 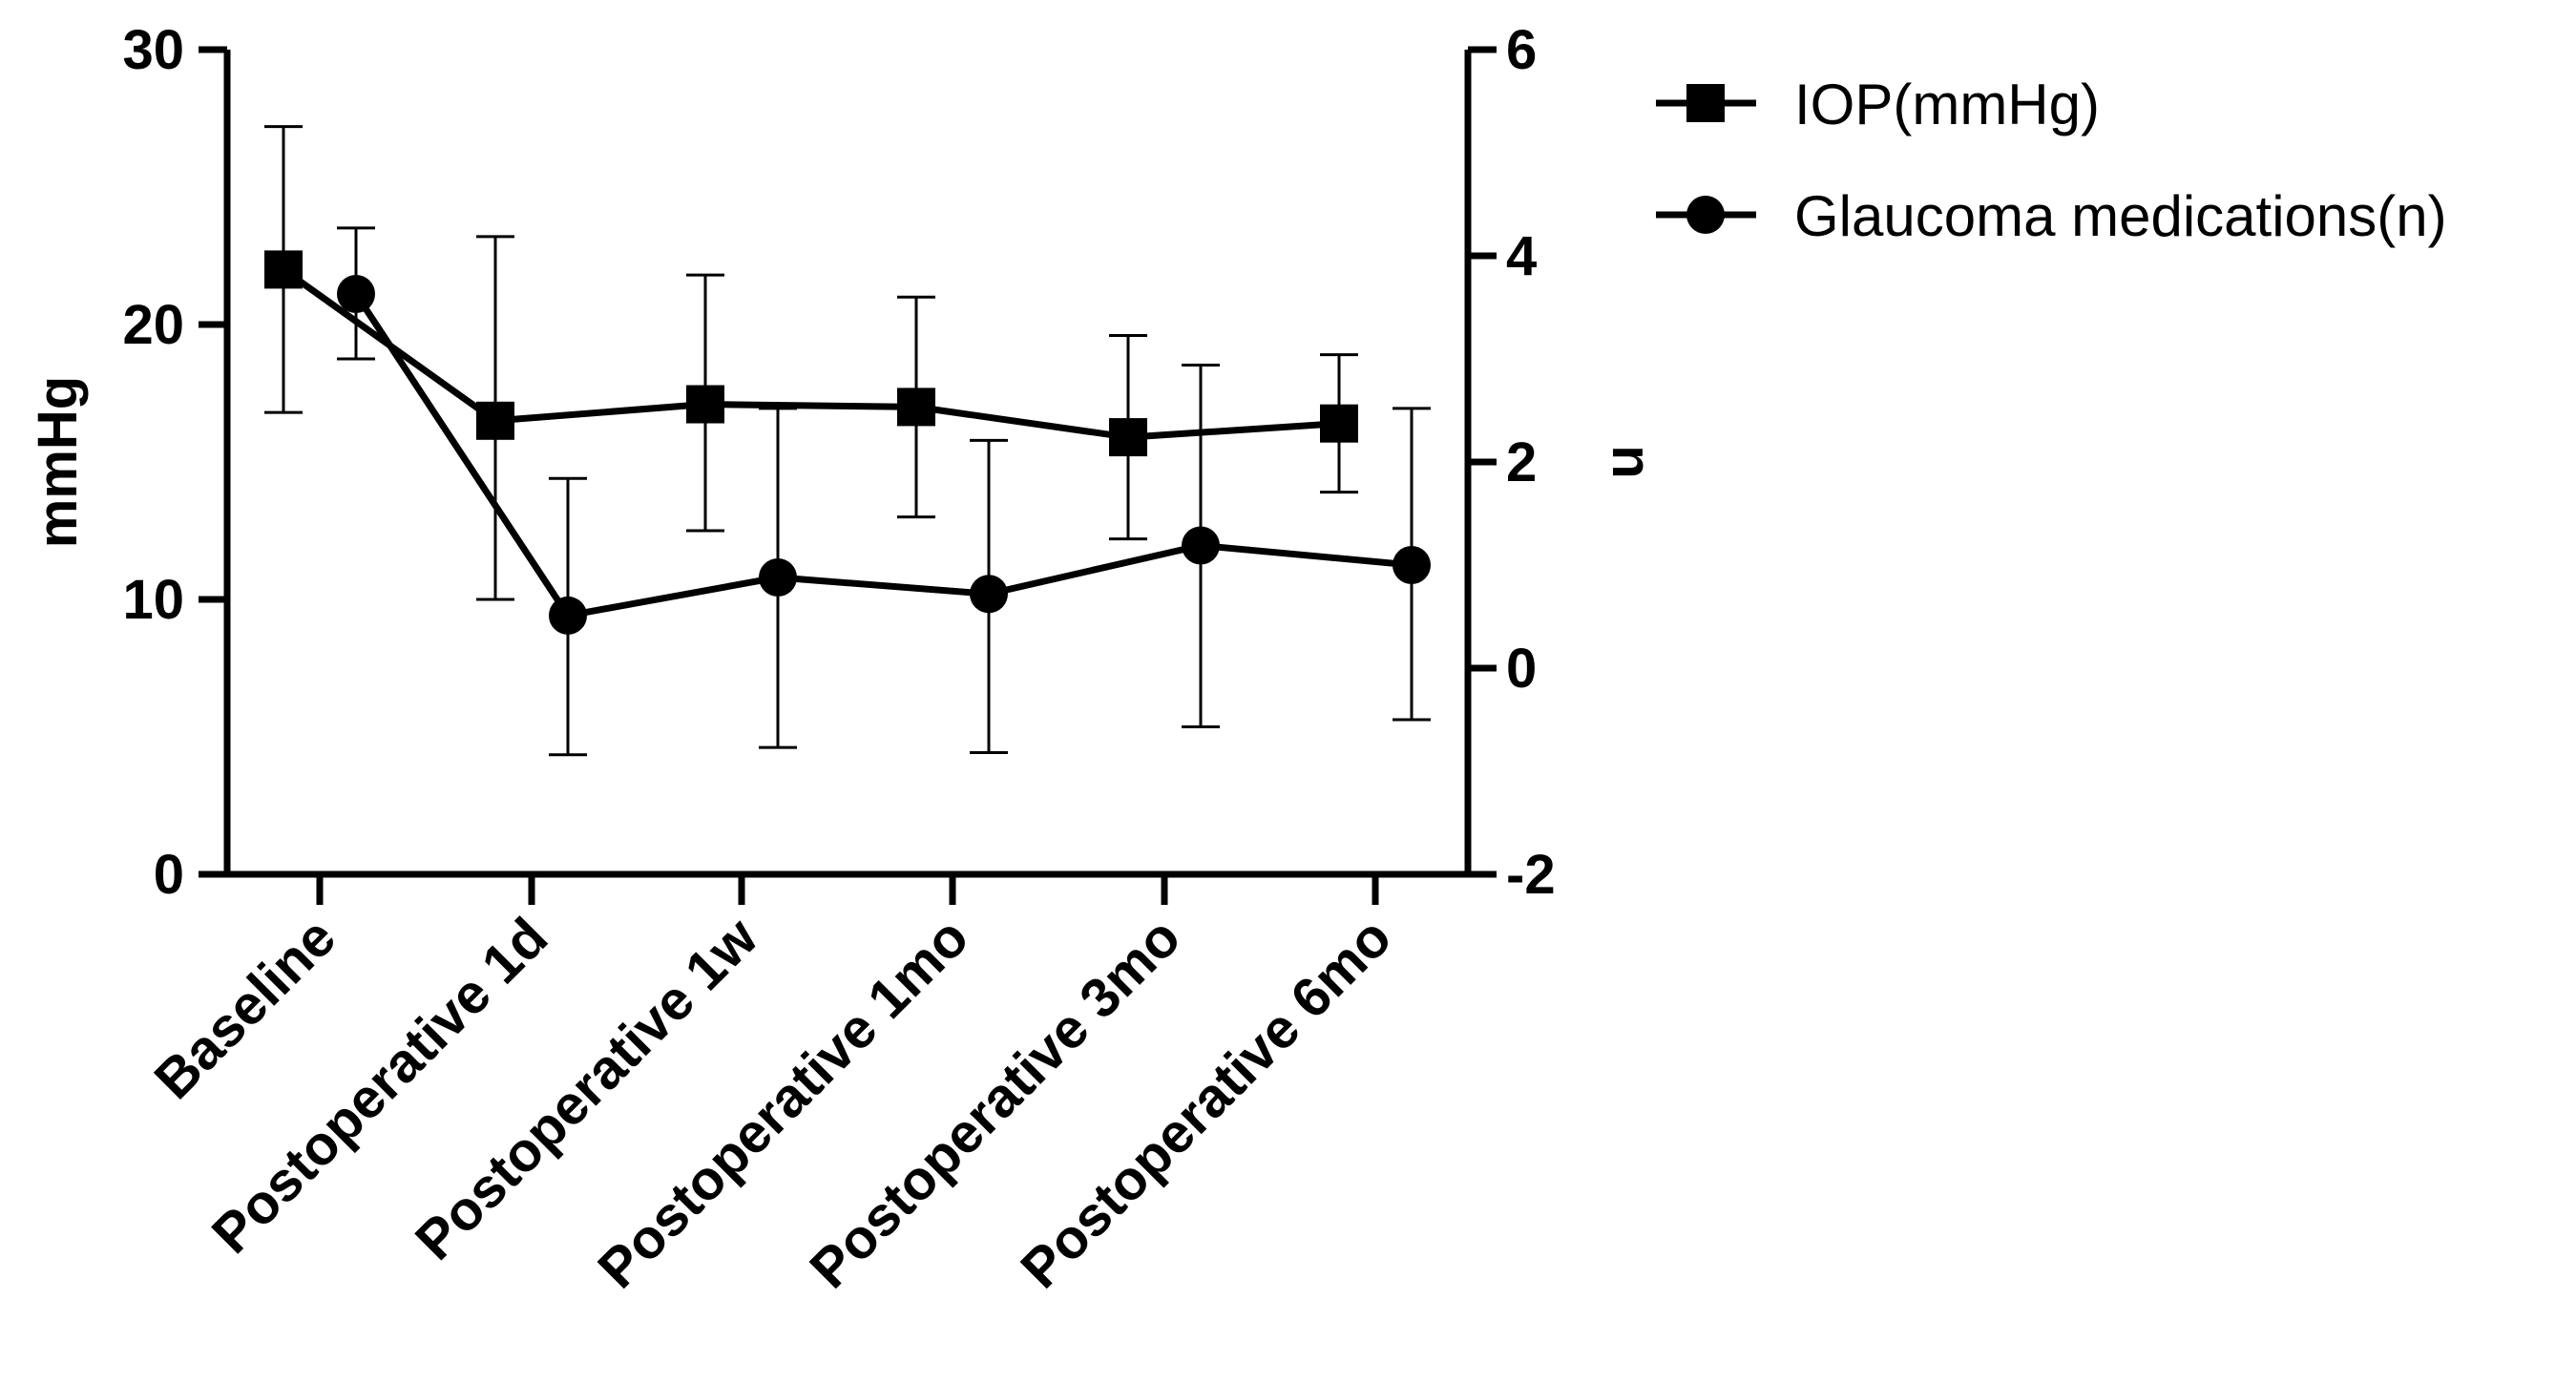 I want to click on right-axis-tick-label: 0, so click(x=1521, y=669).